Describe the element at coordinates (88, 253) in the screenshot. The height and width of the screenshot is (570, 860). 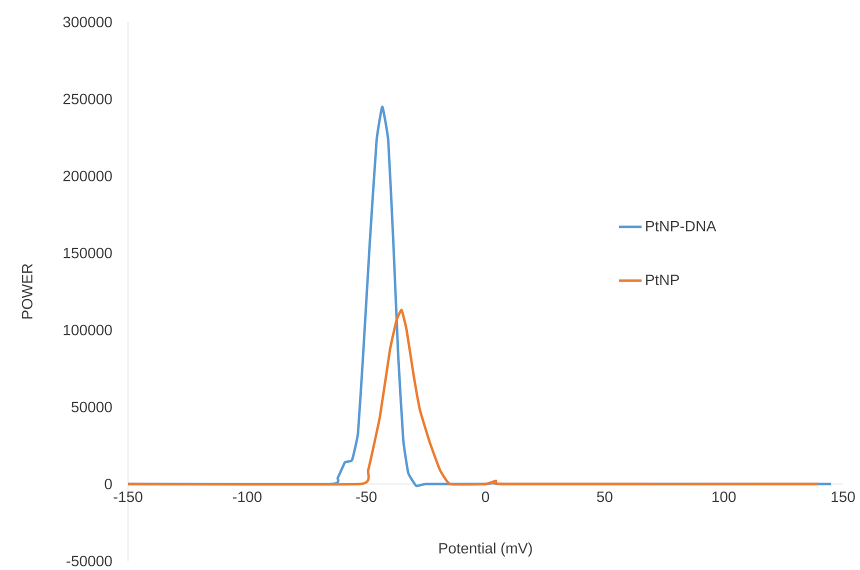
I see `y-tick-label: 150000` at that location.